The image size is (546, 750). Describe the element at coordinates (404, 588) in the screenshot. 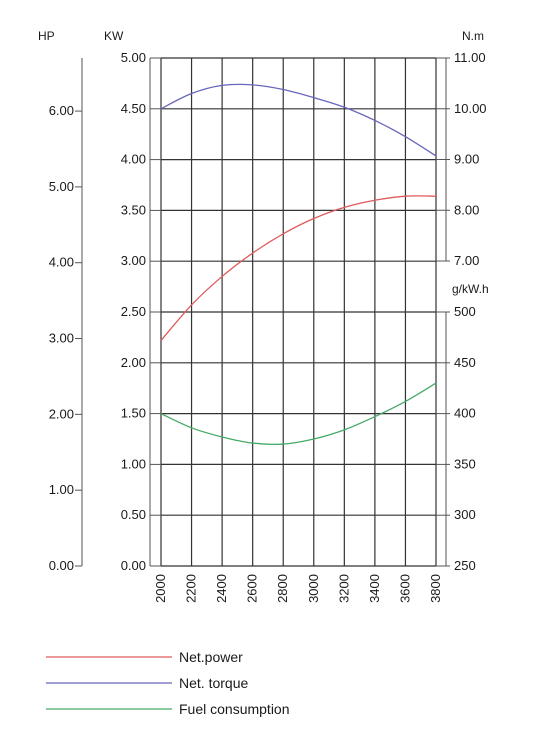

I see `x-tick-label: 3600` at that location.